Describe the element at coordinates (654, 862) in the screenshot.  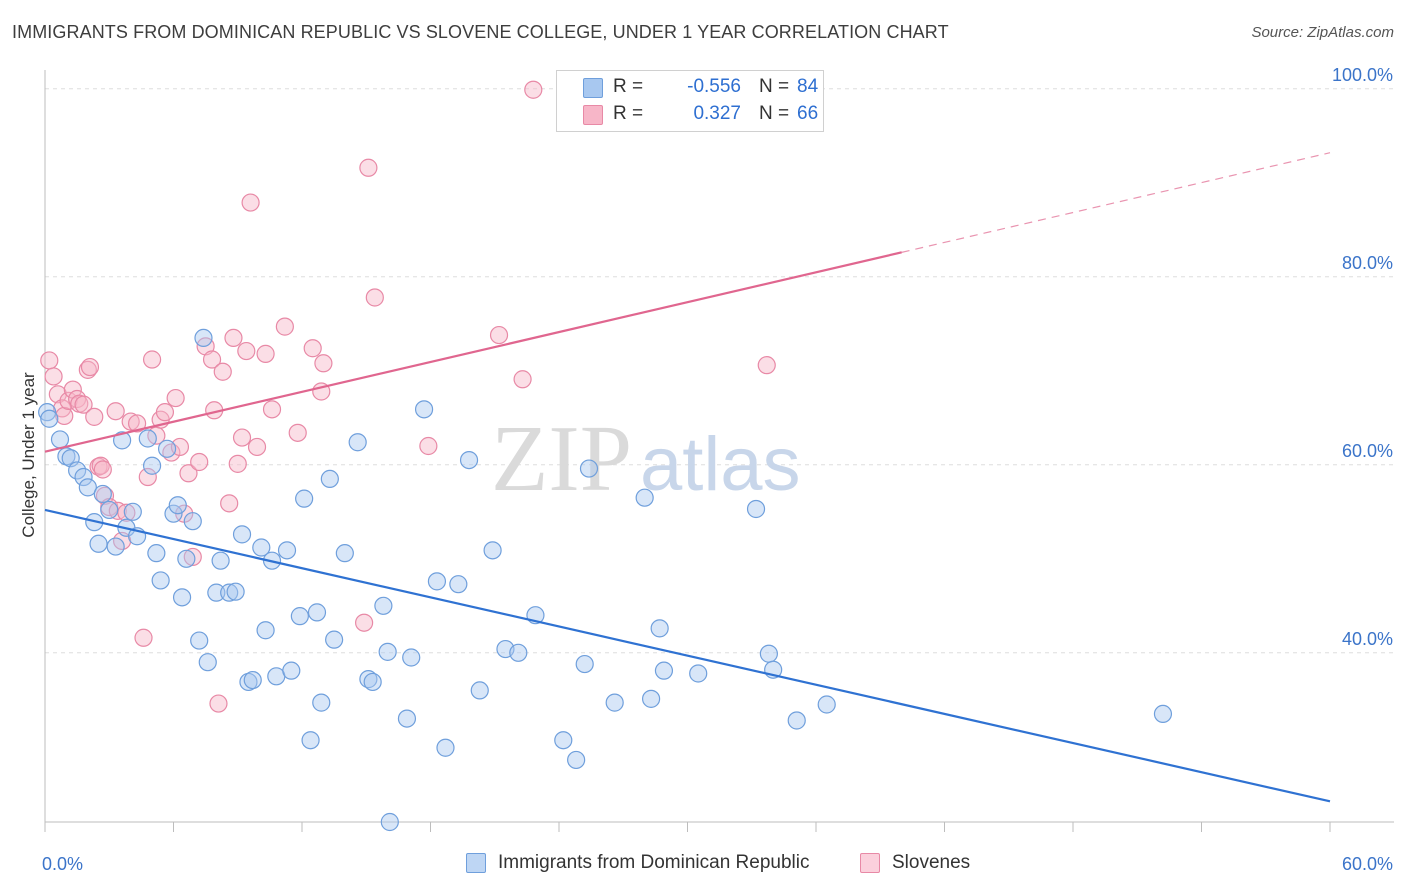
I see `legend-label: Immigrants from Dominican Republic` at that location.